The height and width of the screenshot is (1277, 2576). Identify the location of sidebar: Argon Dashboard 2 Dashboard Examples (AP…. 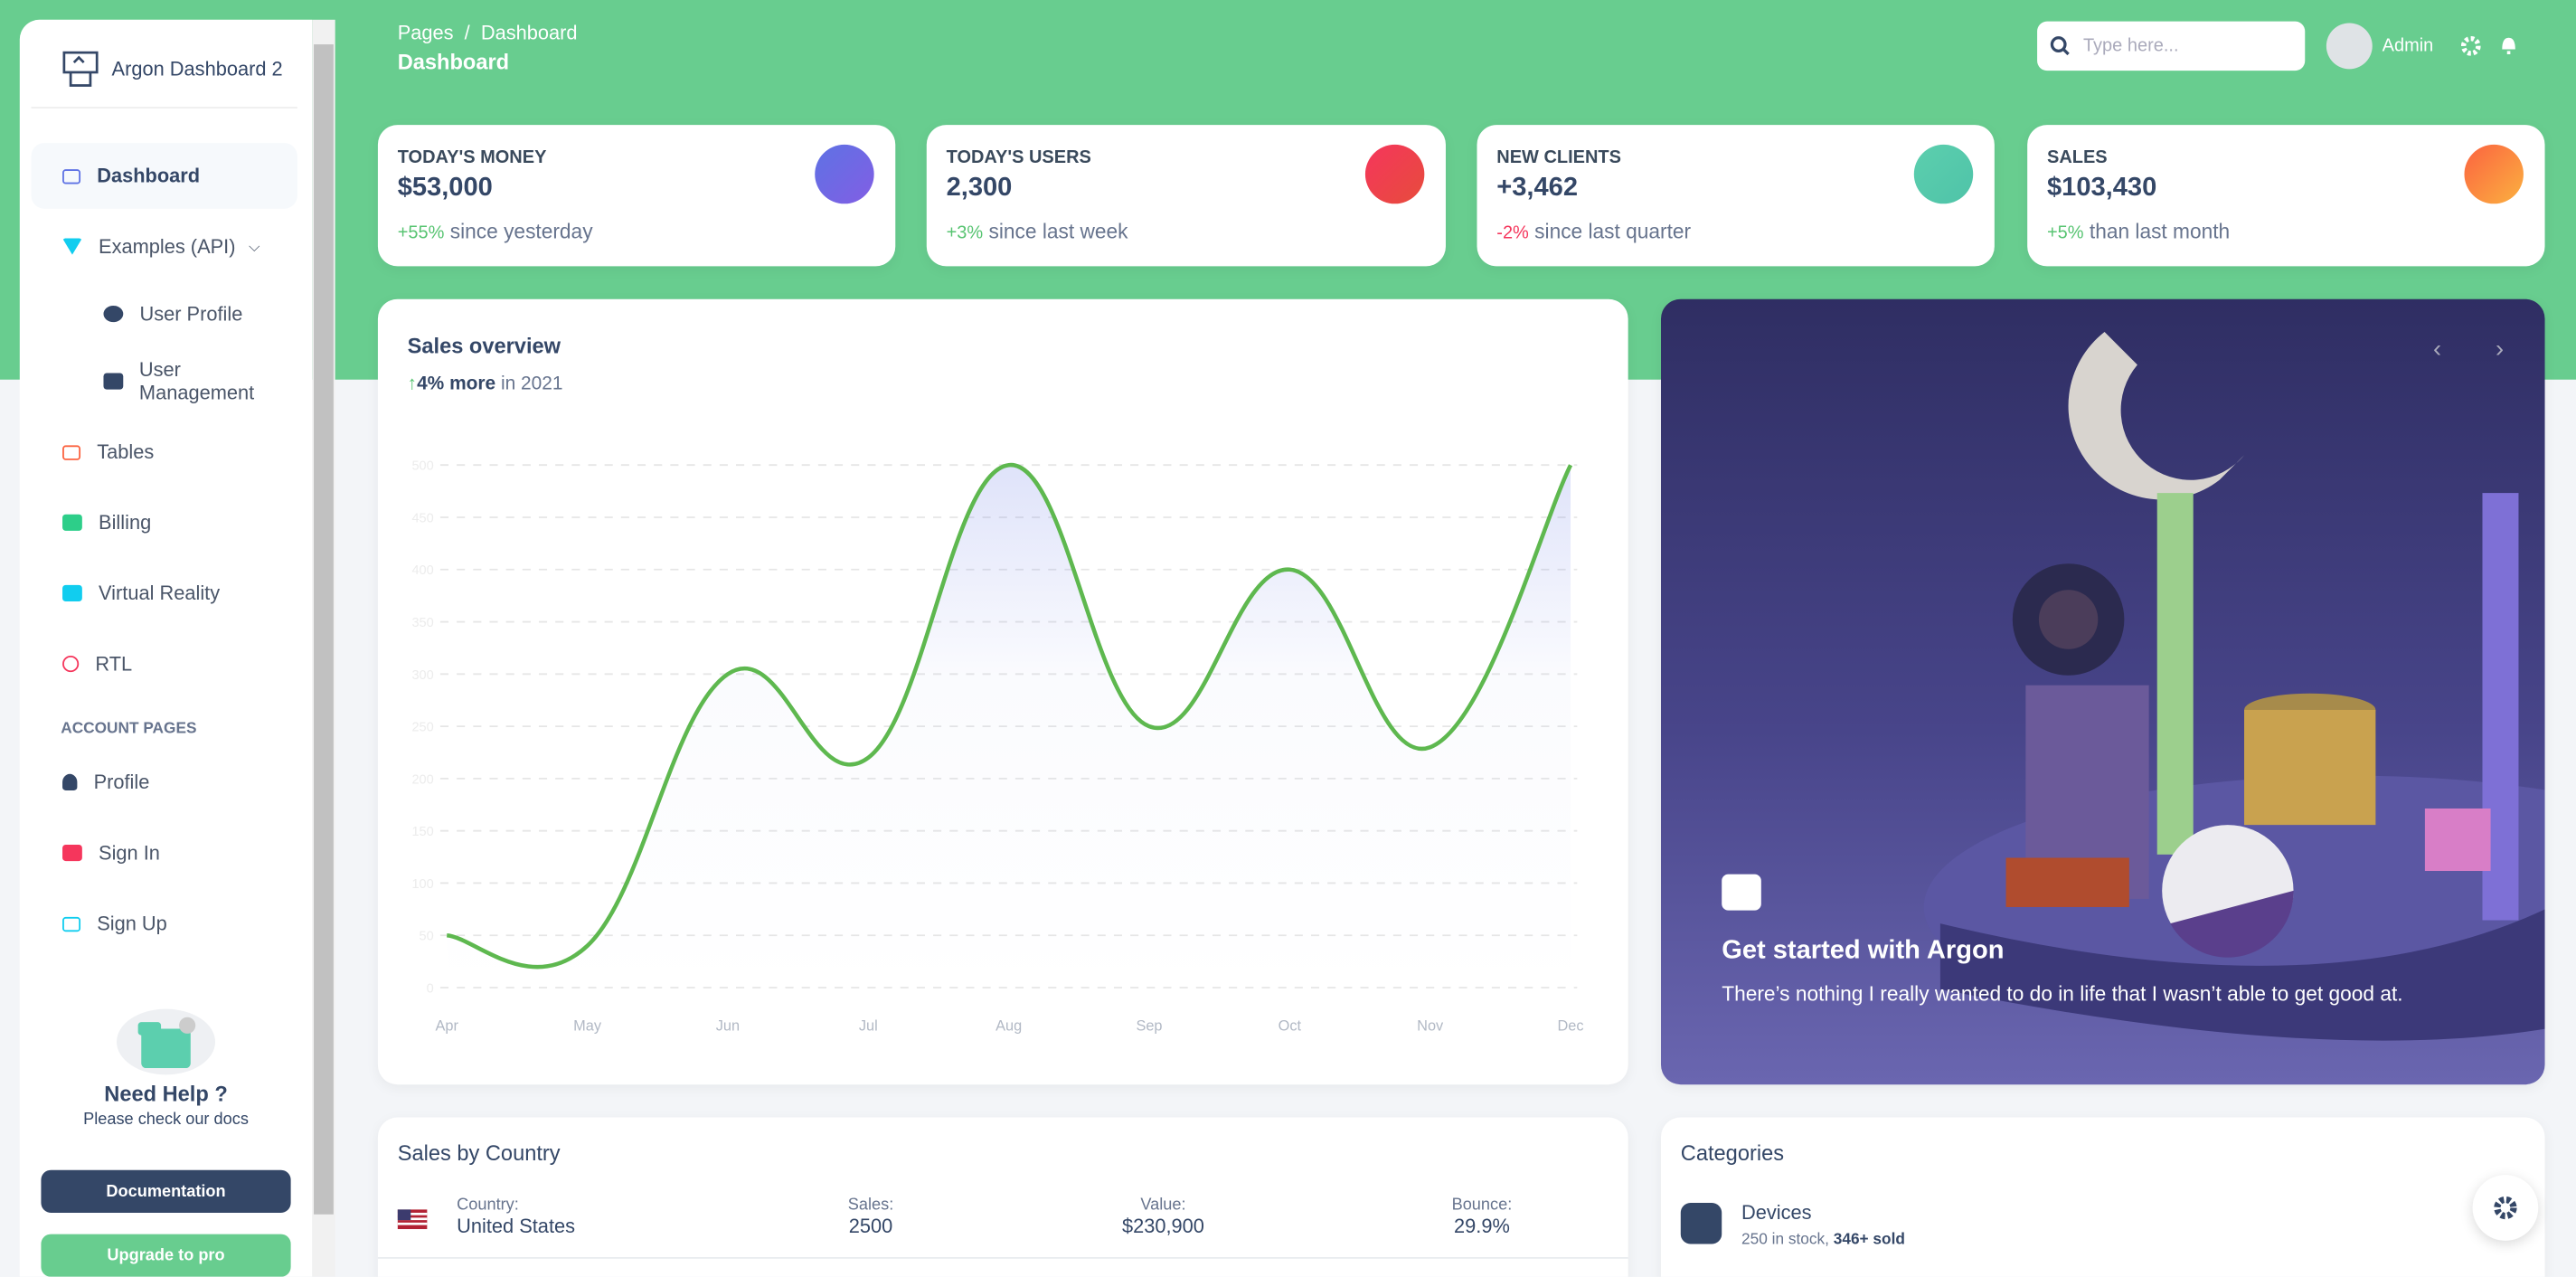
(166, 648).